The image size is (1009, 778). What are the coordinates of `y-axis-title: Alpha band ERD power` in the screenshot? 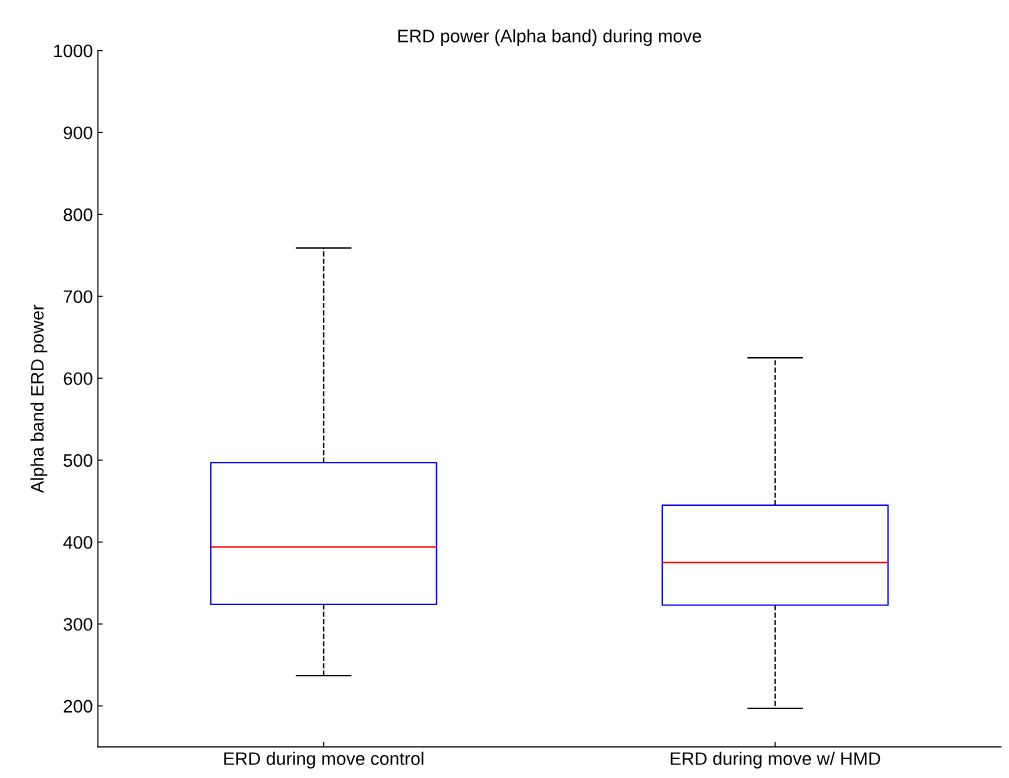 It's located at (39, 399).